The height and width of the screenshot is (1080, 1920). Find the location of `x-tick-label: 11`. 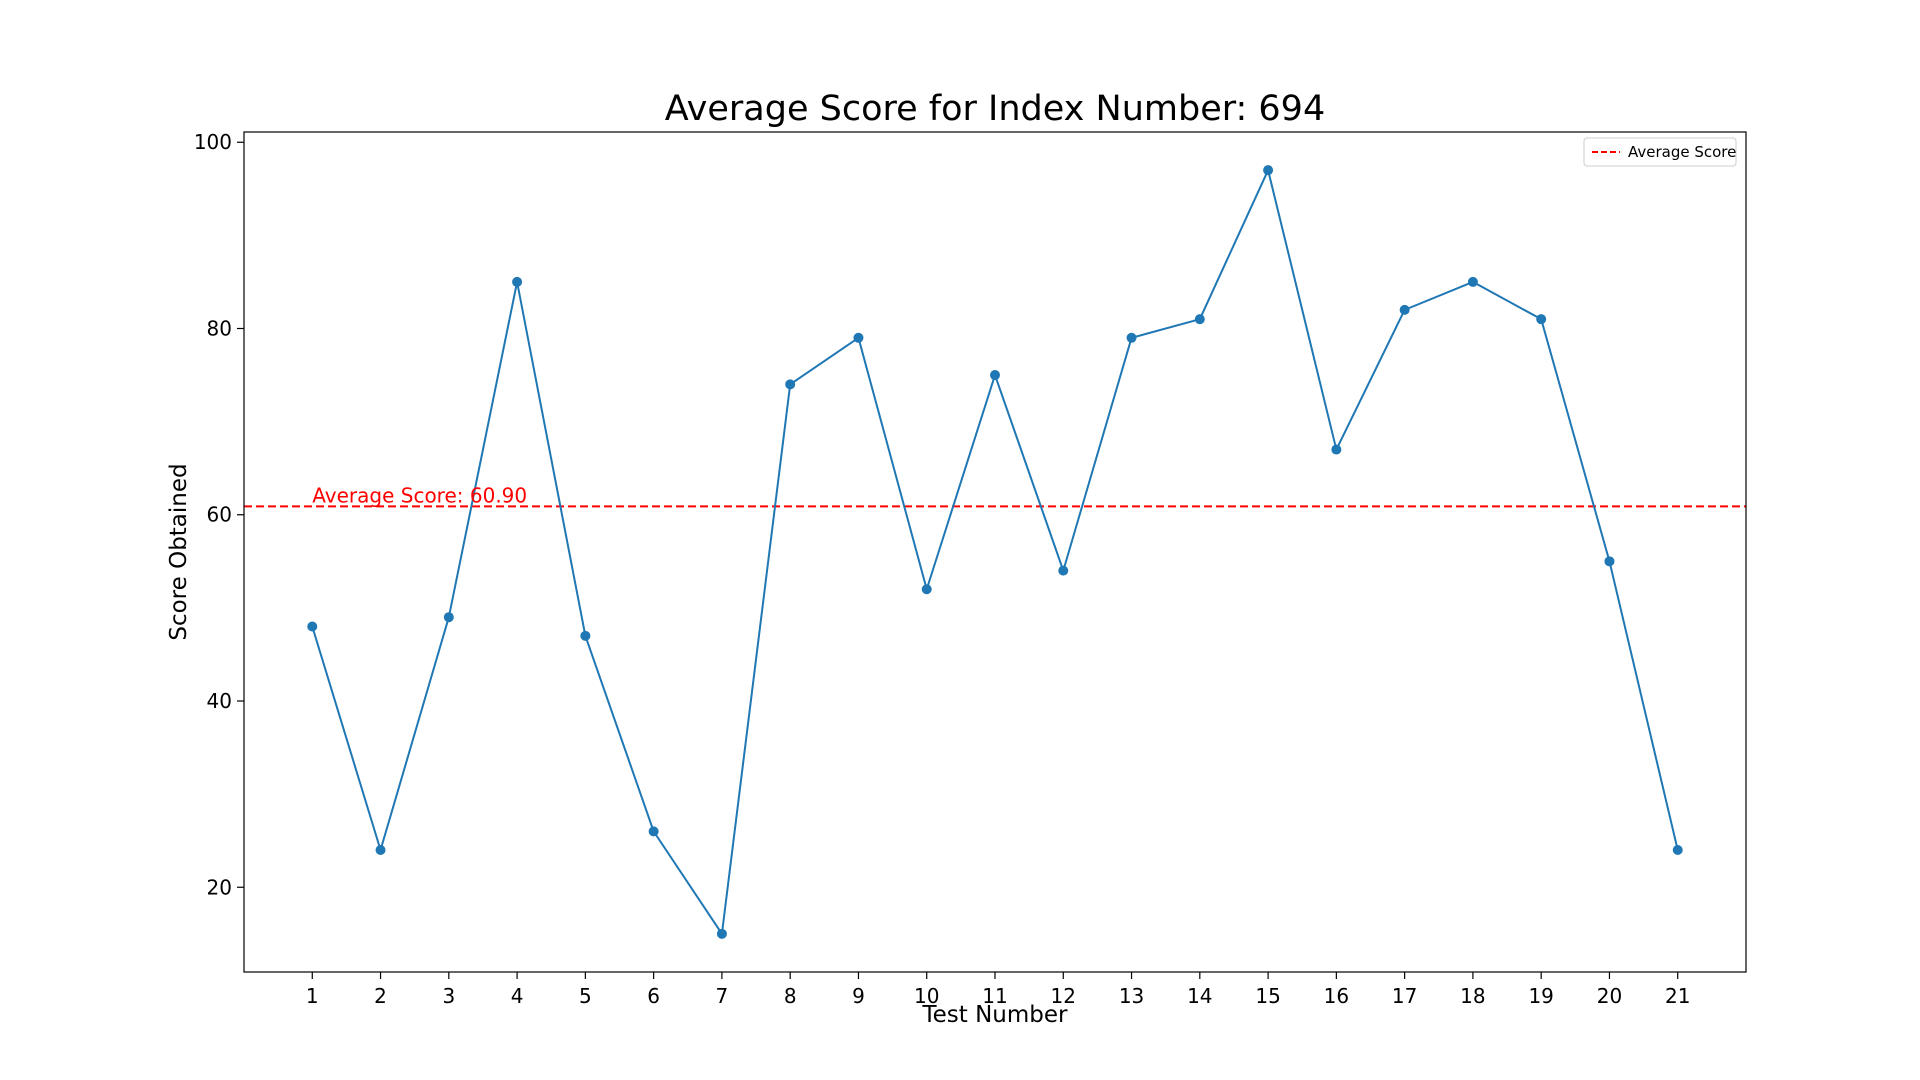

x-tick-label: 11 is located at coordinates (994, 996).